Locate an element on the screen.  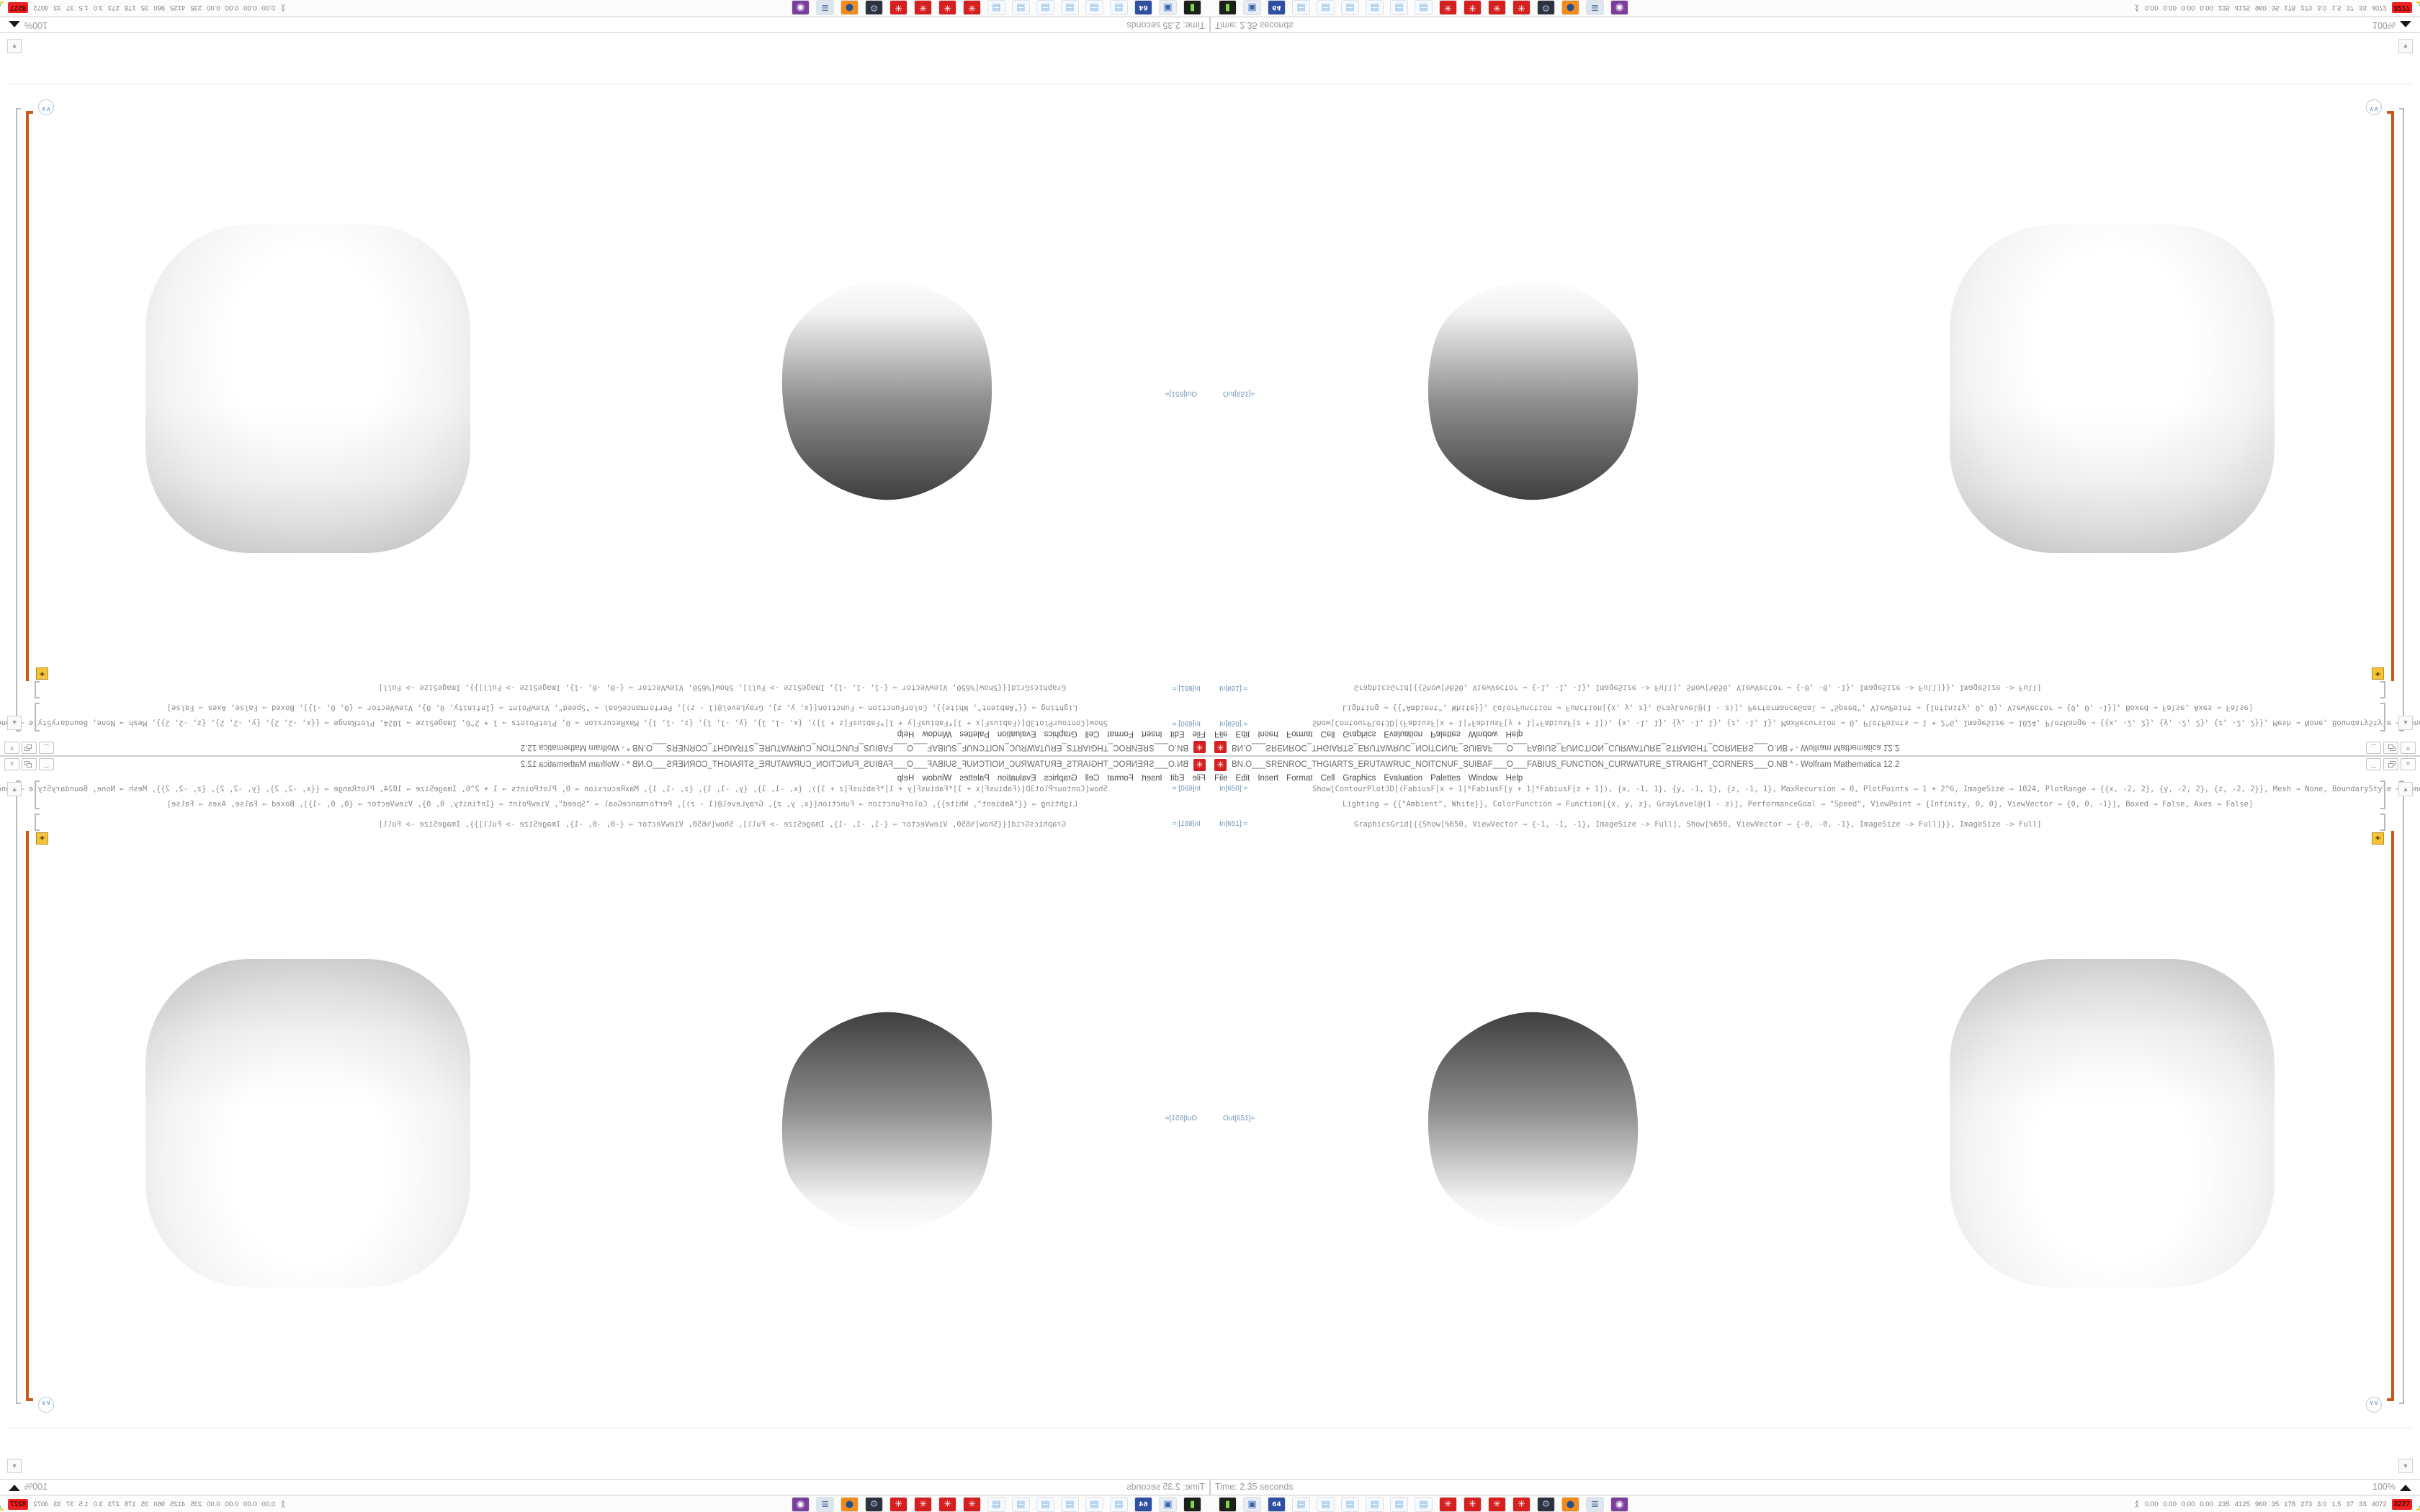
menu-window: Window is located at coordinates (1483, 733).